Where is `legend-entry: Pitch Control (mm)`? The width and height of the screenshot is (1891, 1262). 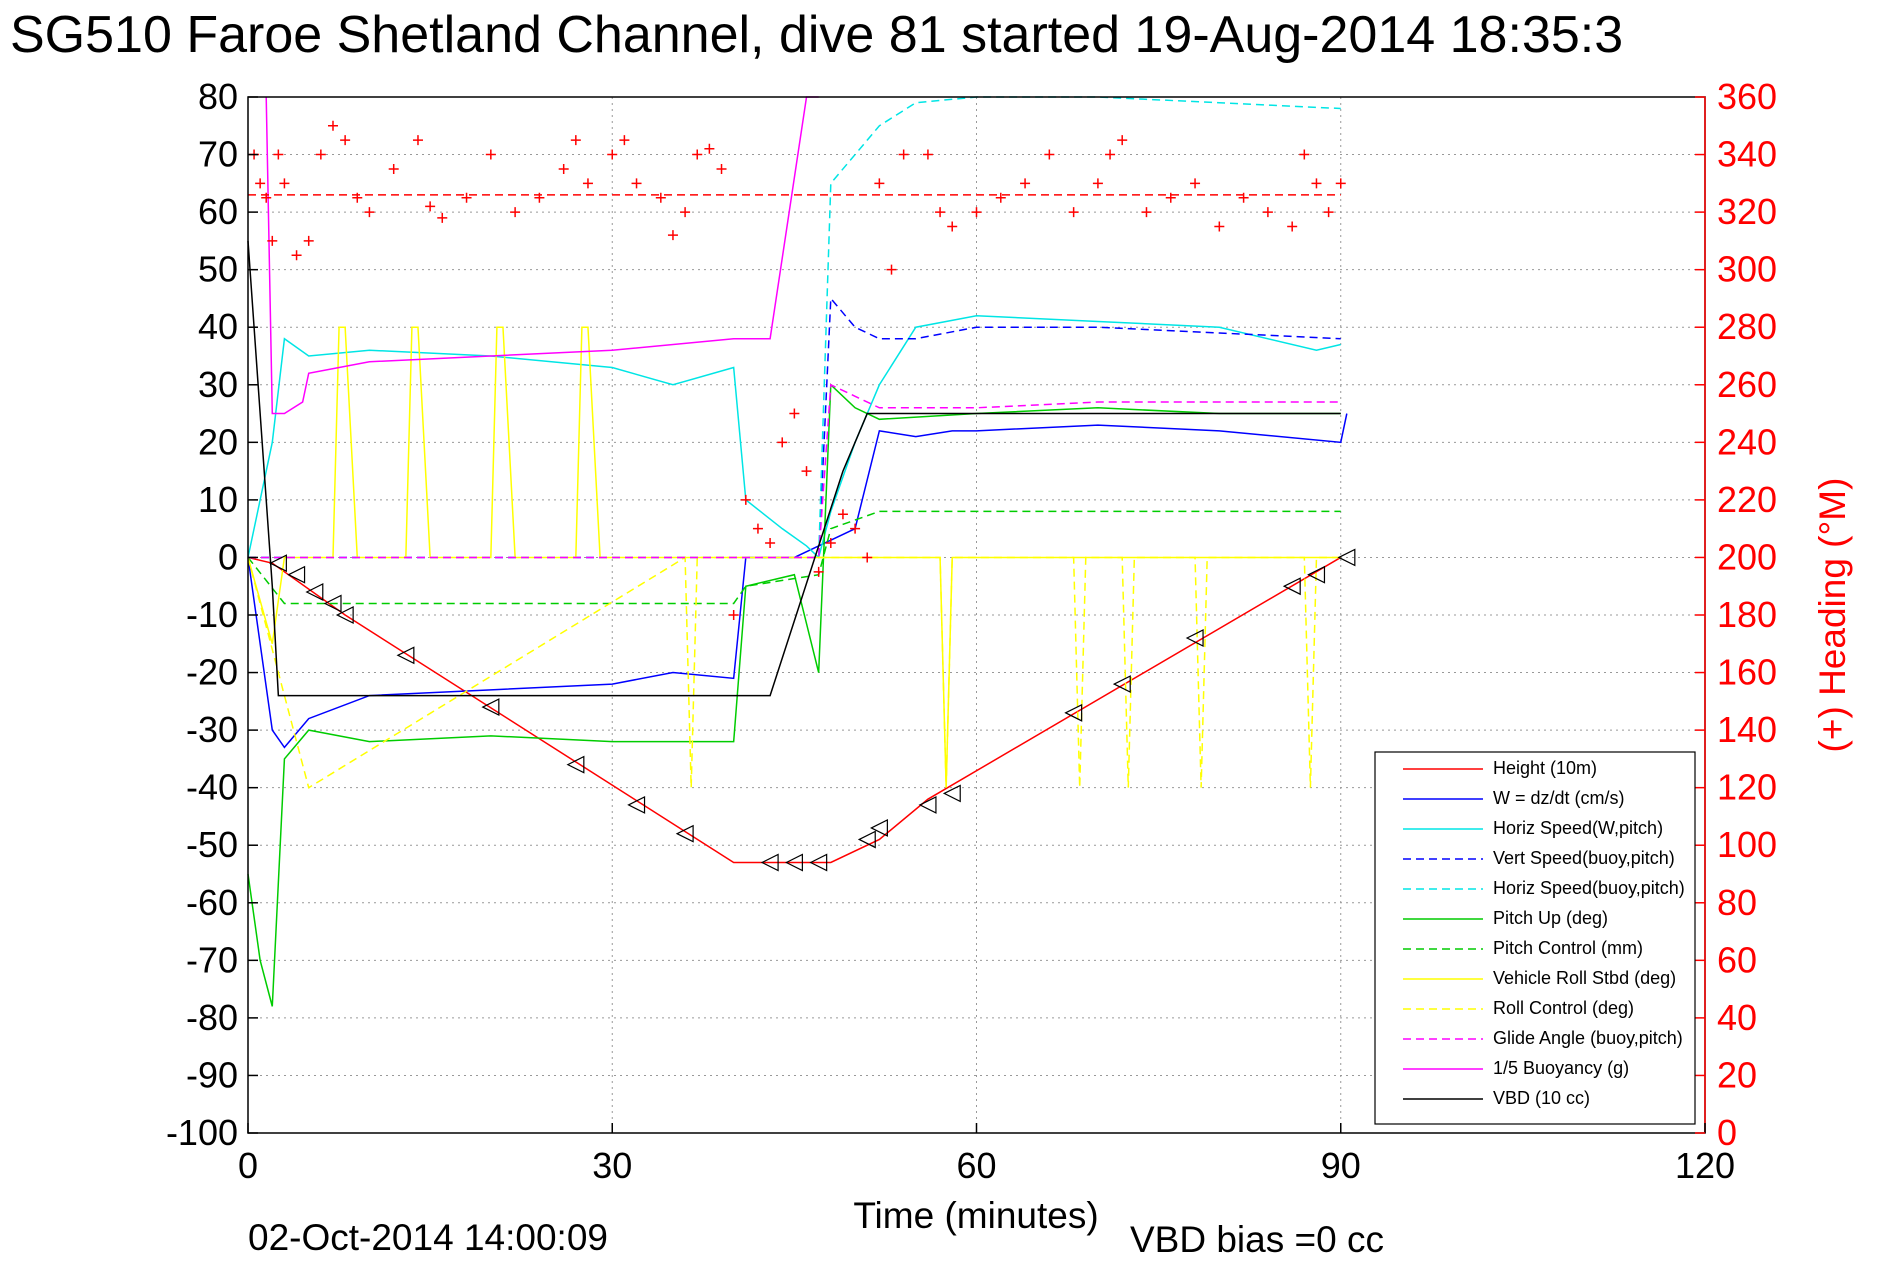 legend-entry: Pitch Control (mm) is located at coordinates (1568, 948).